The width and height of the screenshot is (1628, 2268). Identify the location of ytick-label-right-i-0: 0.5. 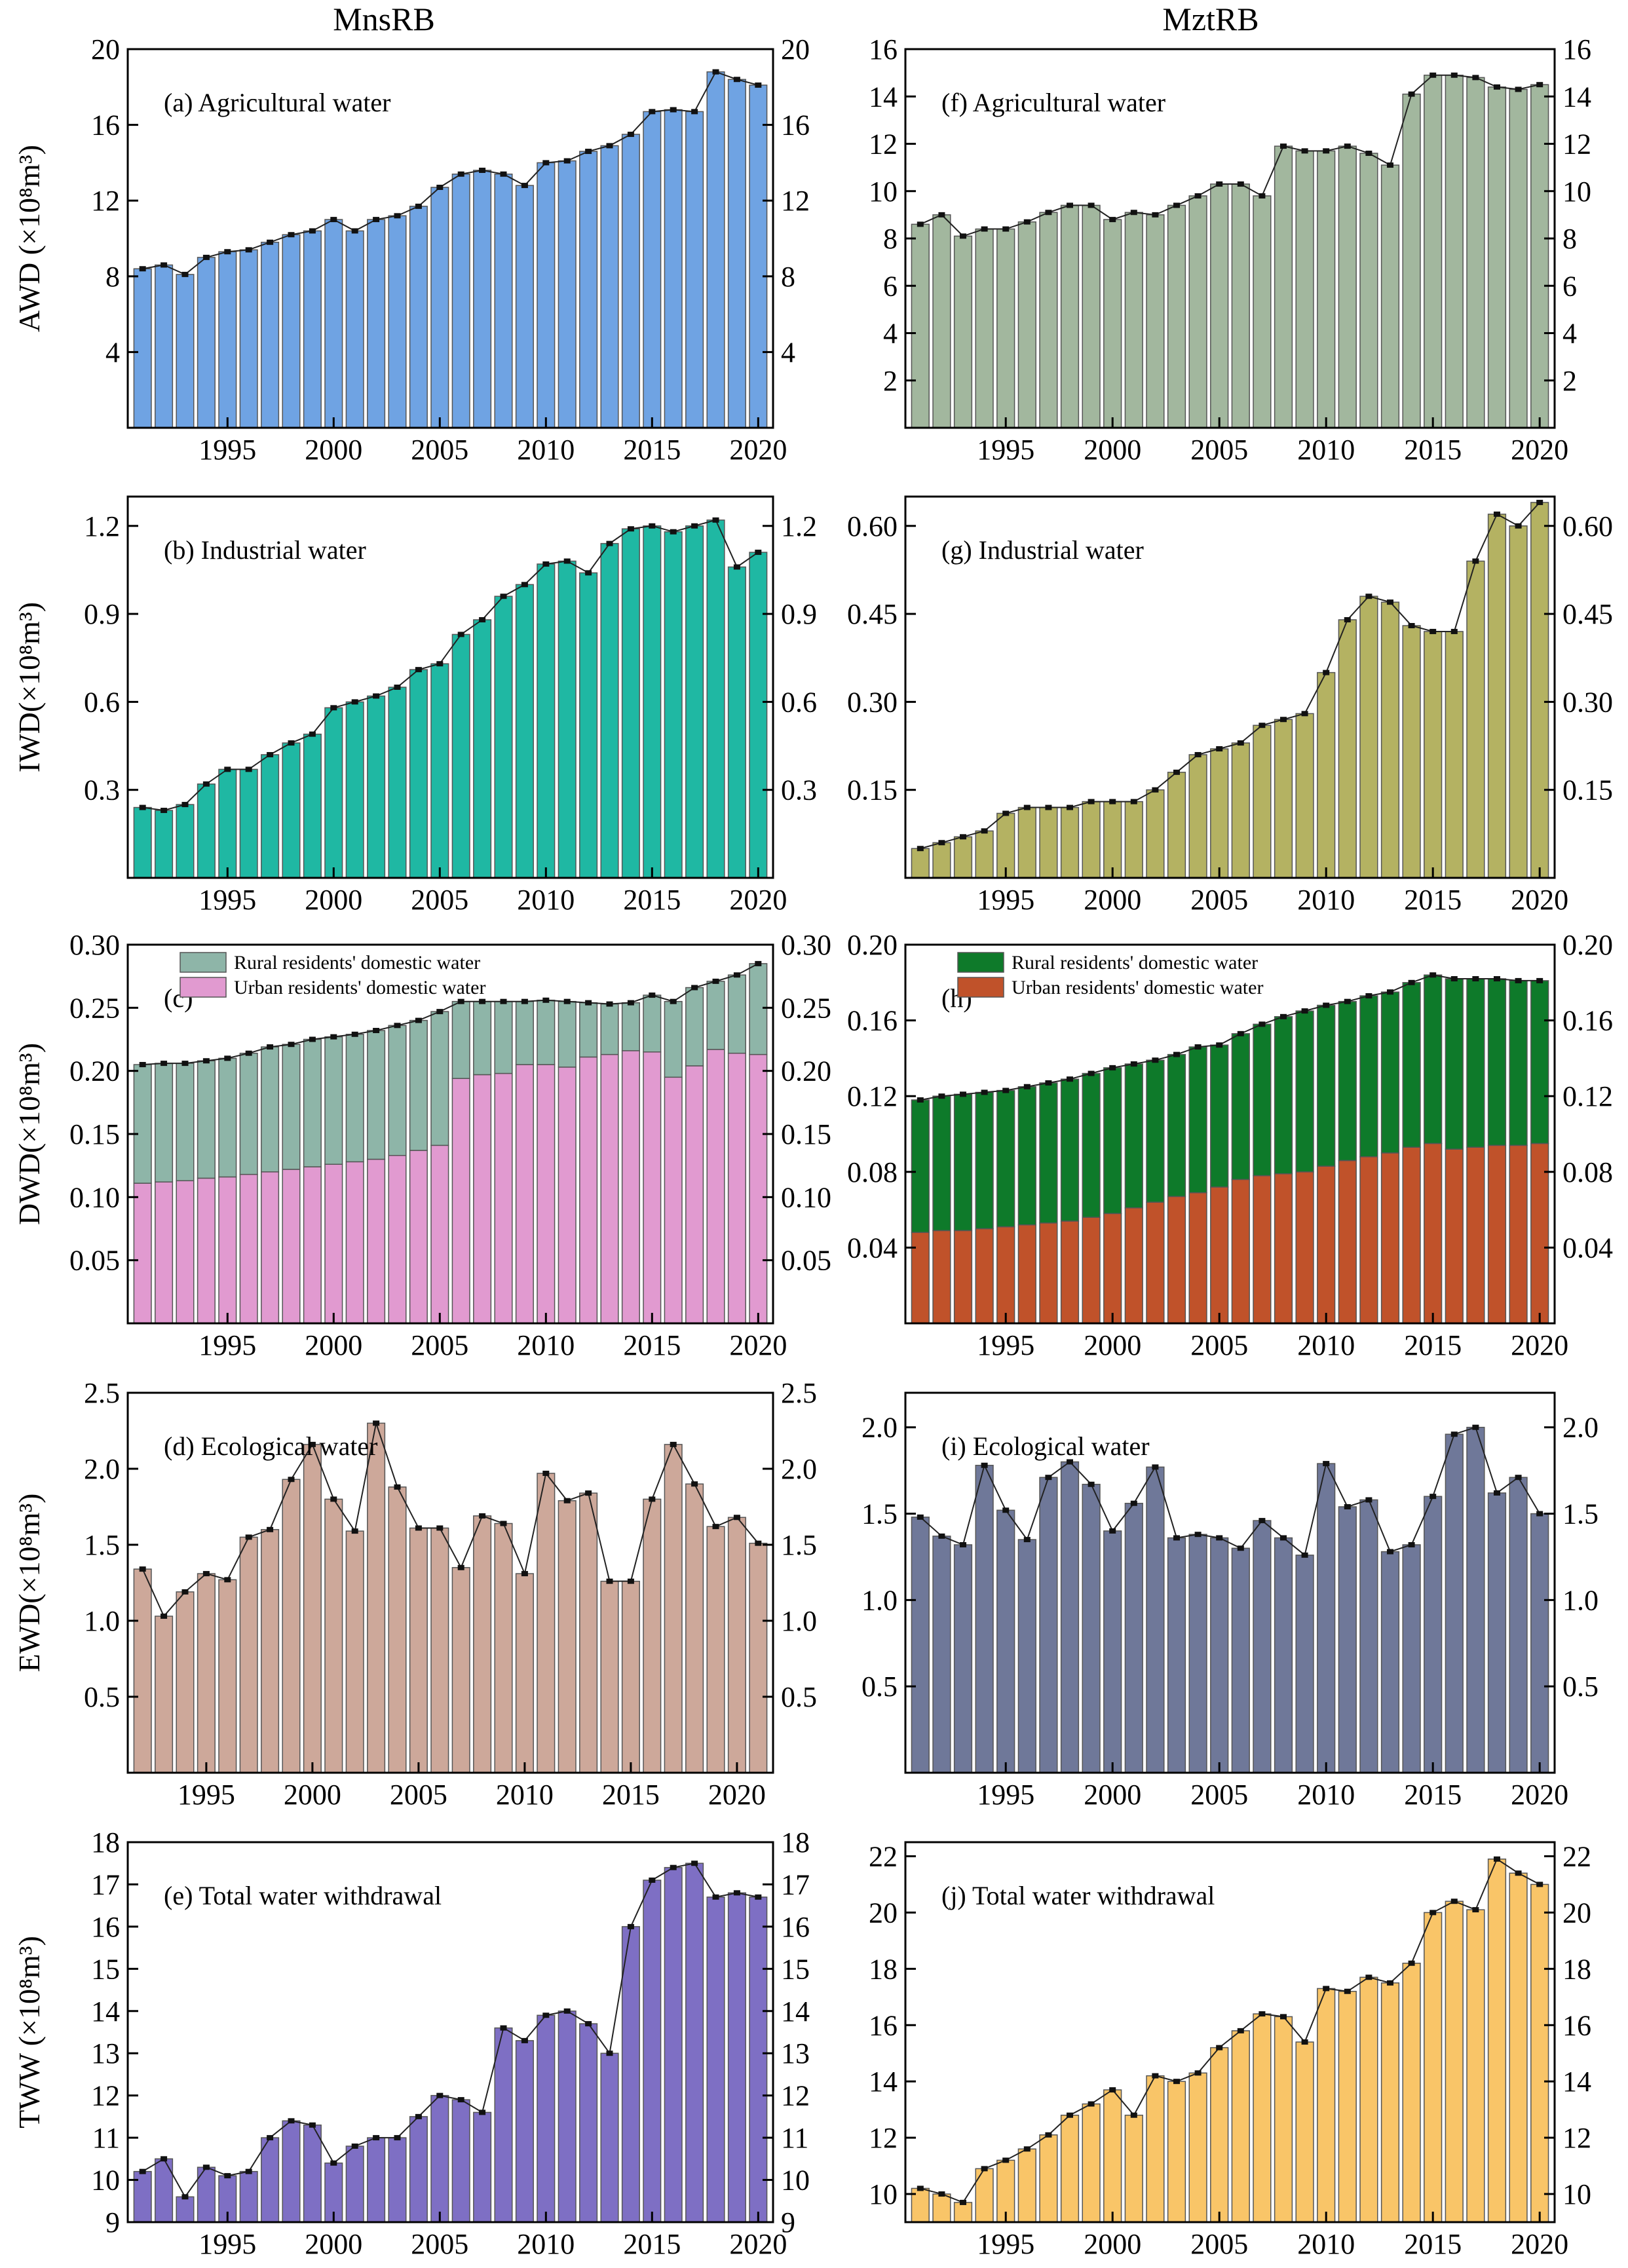
(1580, 1687).